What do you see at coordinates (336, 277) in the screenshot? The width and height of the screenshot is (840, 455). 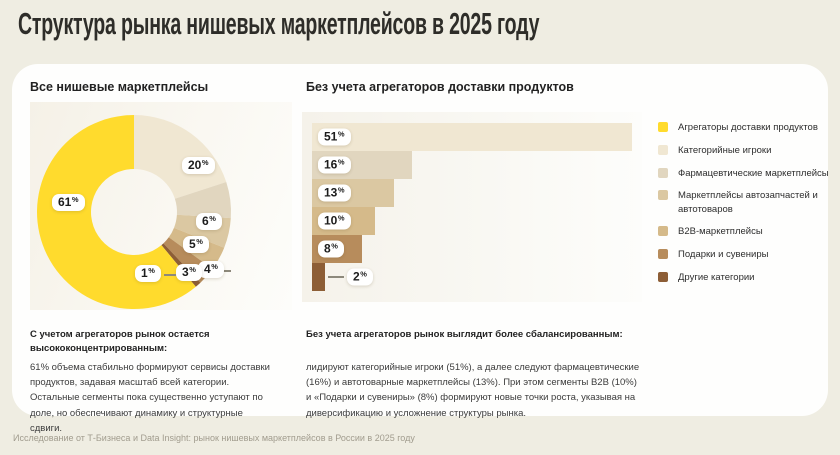 I see `bar-label-connector` at bounding box center [336, 277].